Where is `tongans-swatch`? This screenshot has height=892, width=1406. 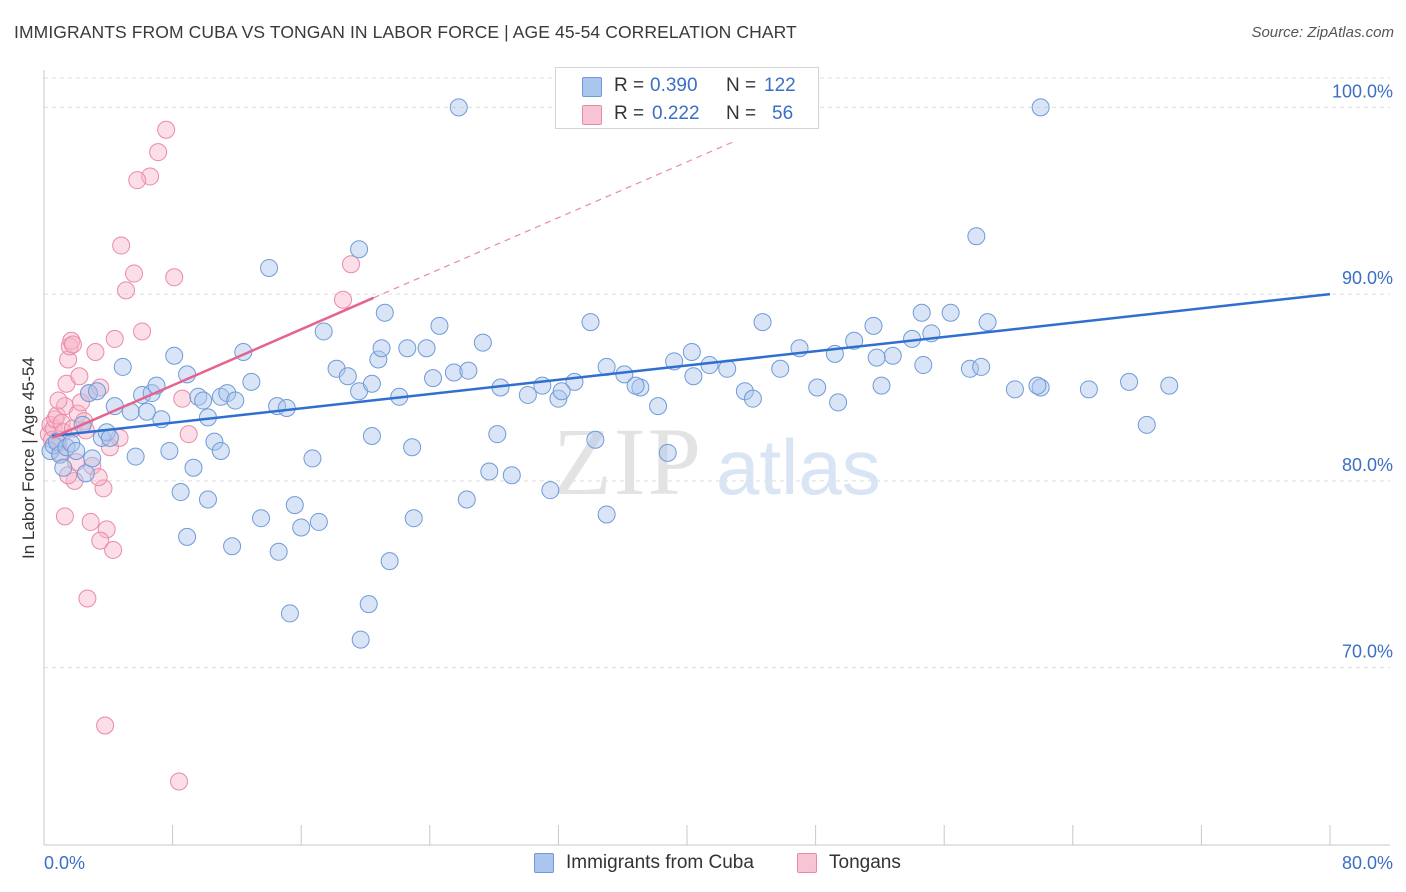
tongans-swatch is located at coordinates (592, 115).